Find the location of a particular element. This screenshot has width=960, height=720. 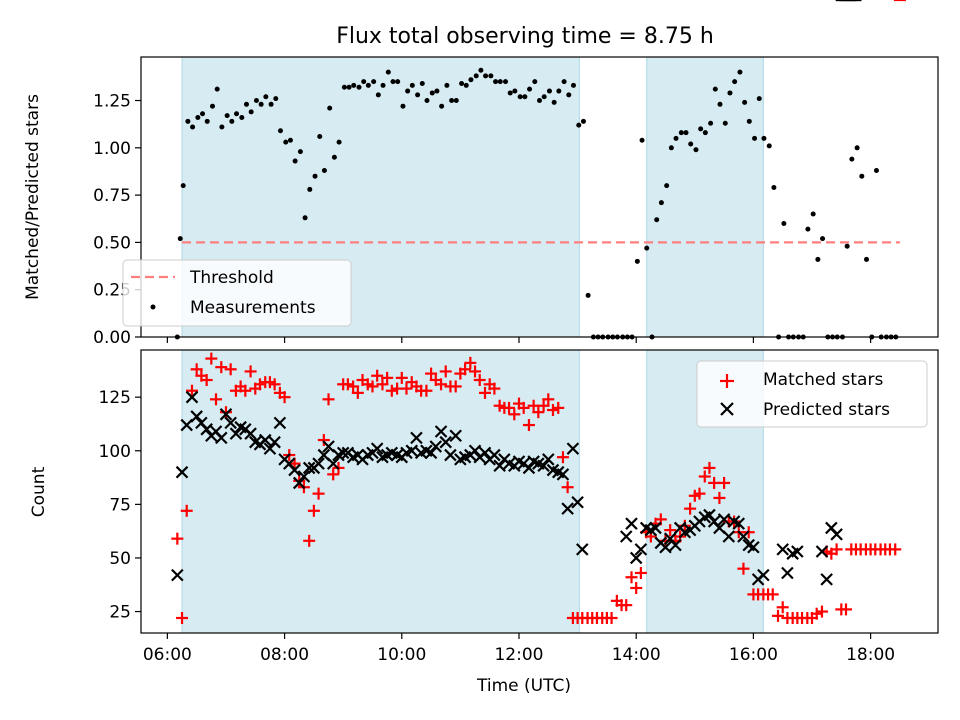

bottom-xtick-label: 18:00 is located at coordinates (870, 655).